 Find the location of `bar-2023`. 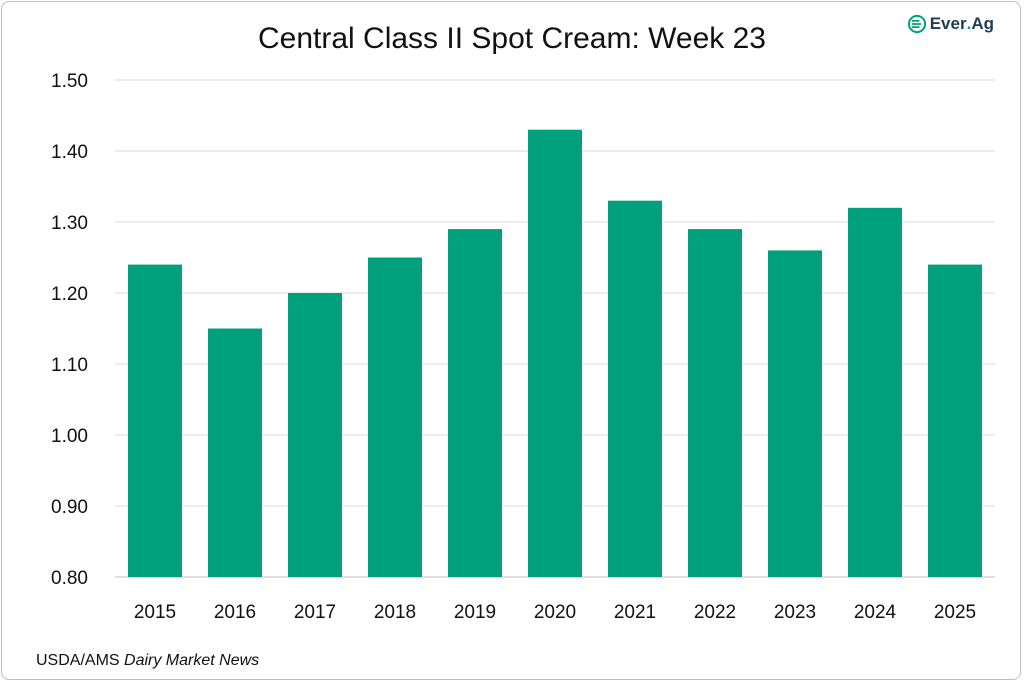

bar-2023 is located at coordinates (795, 413).